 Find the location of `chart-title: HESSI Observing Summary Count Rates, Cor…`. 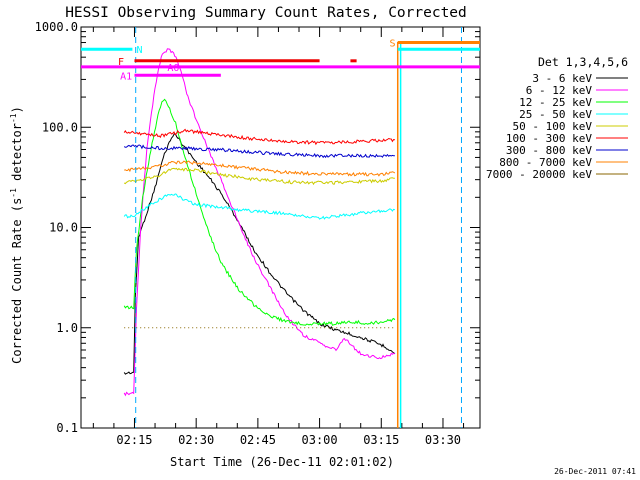

chart-title: HESSI Observing Summary Count Rates, Cor… is located at coordinates (266, 13).